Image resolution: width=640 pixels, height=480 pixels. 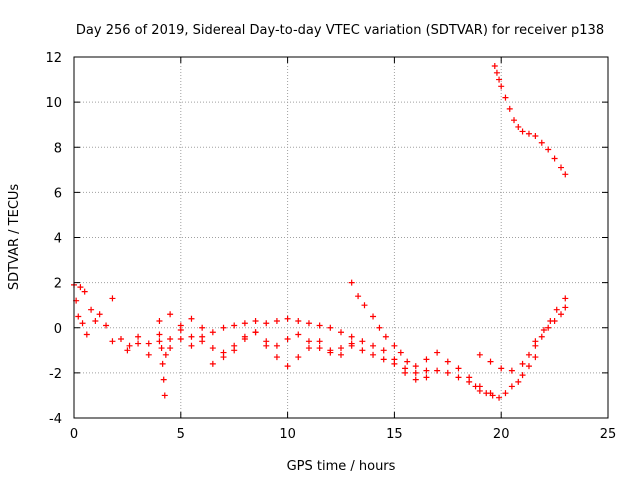 What do you see at coordinates (74, 434) in the screenshot?
I see `x-tick-label: 0` at bounding box center [74, 434].